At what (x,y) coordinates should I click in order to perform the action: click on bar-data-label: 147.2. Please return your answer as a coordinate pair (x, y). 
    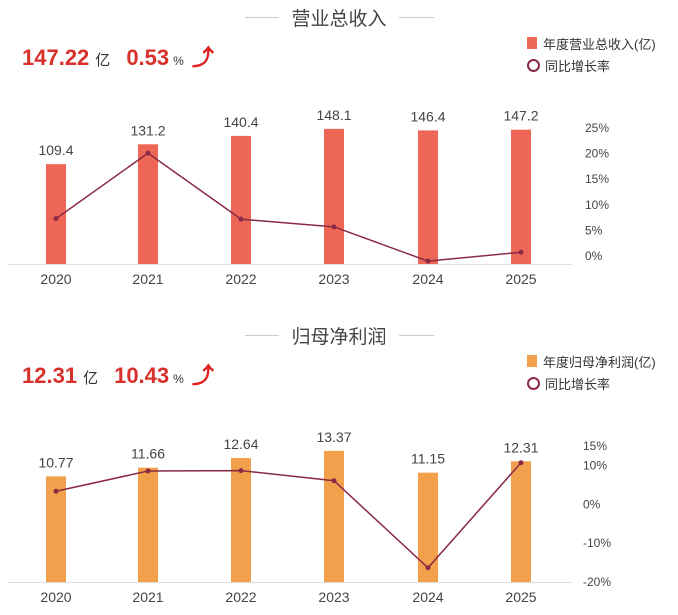
    Looking at the image, I should click on (520, 116).